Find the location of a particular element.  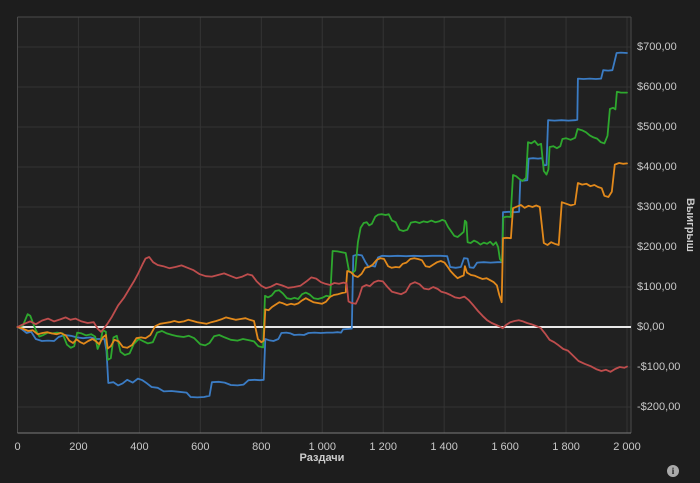

x-tick-label: 200 is located at coordinates (78, 447).